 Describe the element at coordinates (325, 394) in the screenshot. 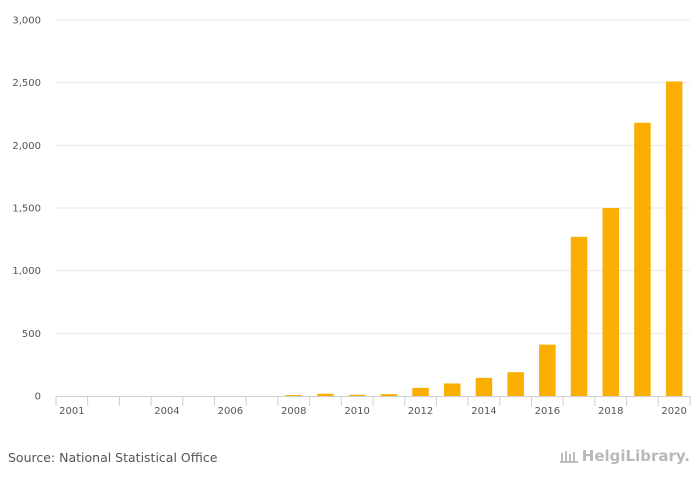

I see `bar-2009` at that location.